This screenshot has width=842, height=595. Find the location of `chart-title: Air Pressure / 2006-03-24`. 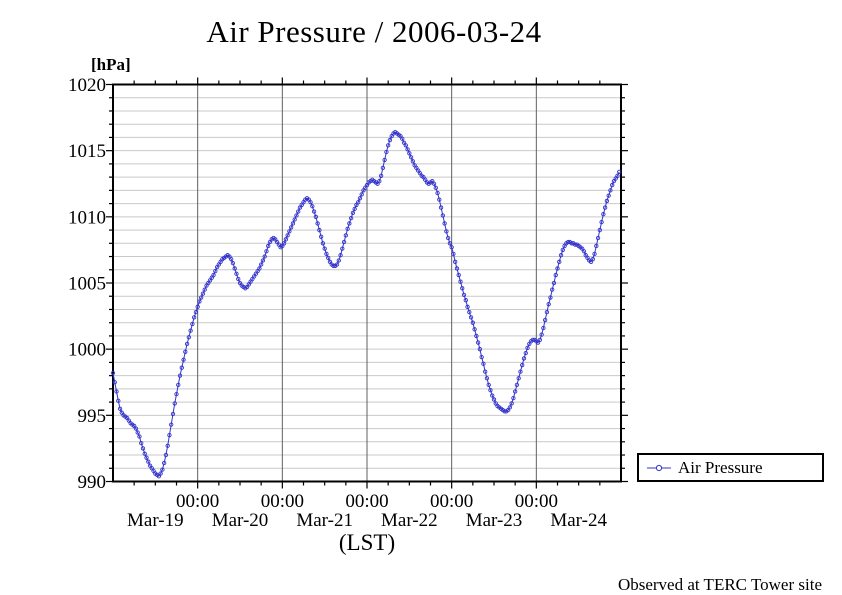

chart-title: Air Pressure / 2006-03-24 is located at coordinates (374, 31).